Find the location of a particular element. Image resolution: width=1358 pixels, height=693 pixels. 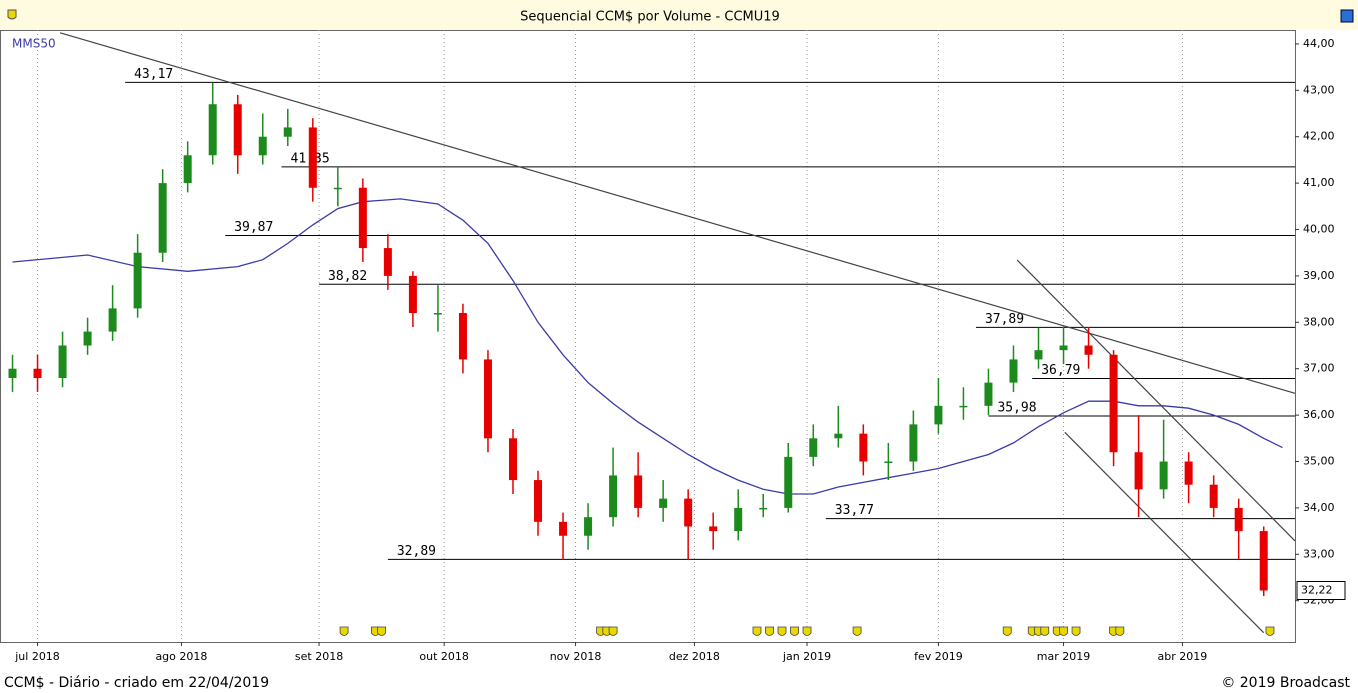

x-tick-label: jan 2019 is located at coordinates (806, 656).